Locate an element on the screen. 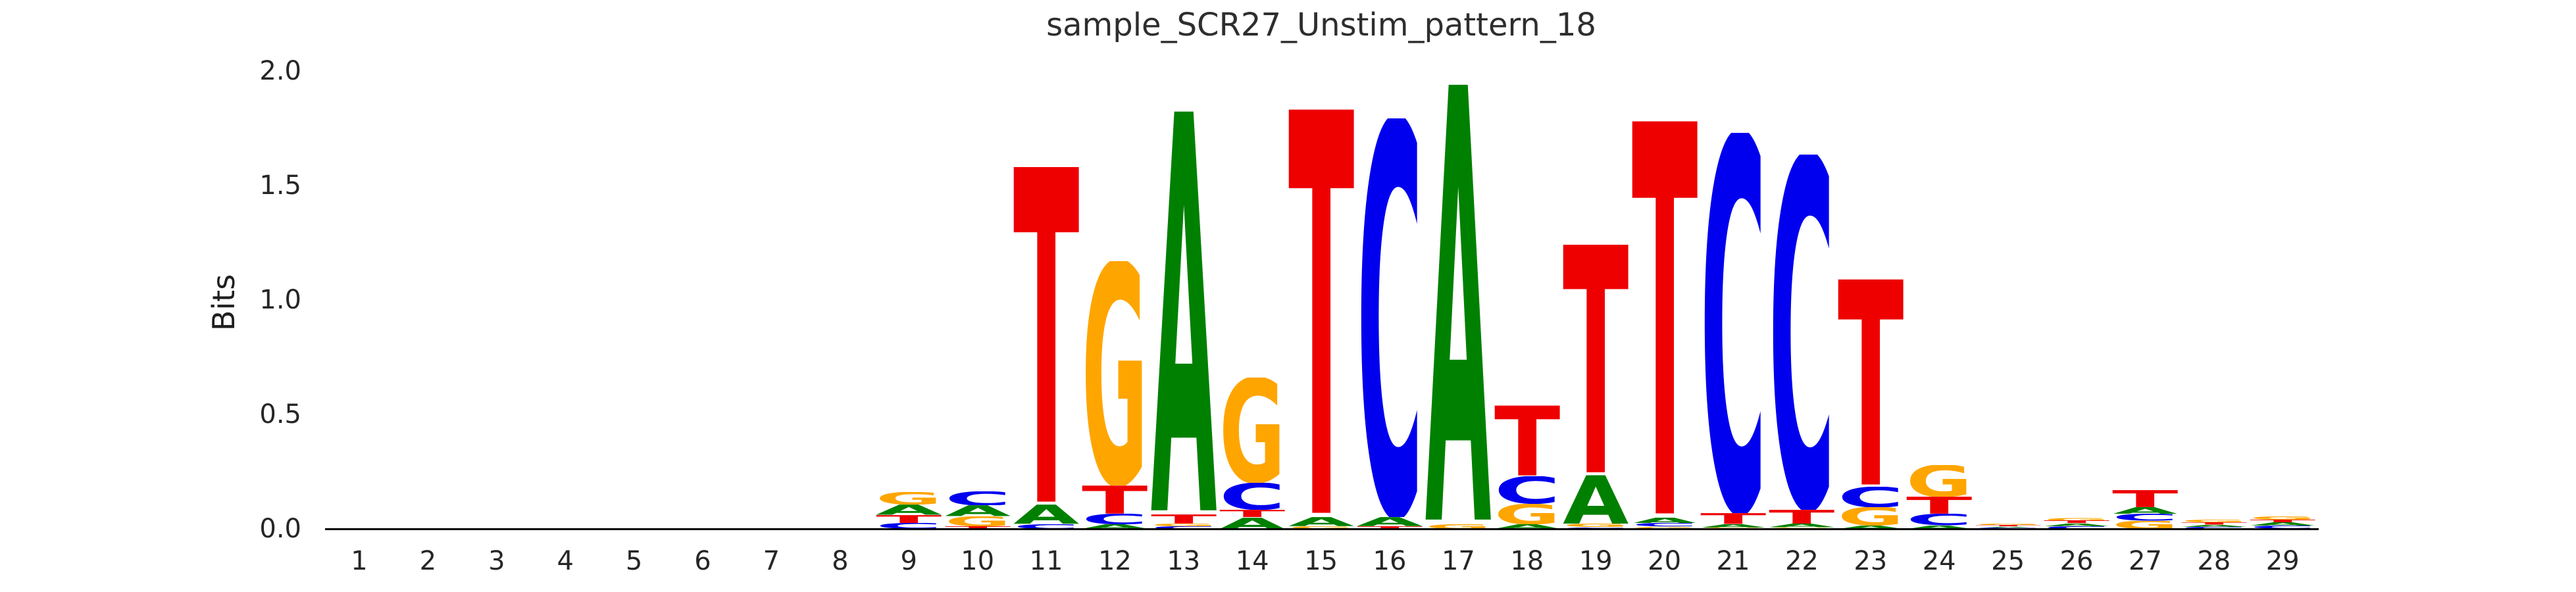 This screenshot has height=592, width=2576. y-tick-label: 0.0 is located at coordinates (280, 529).